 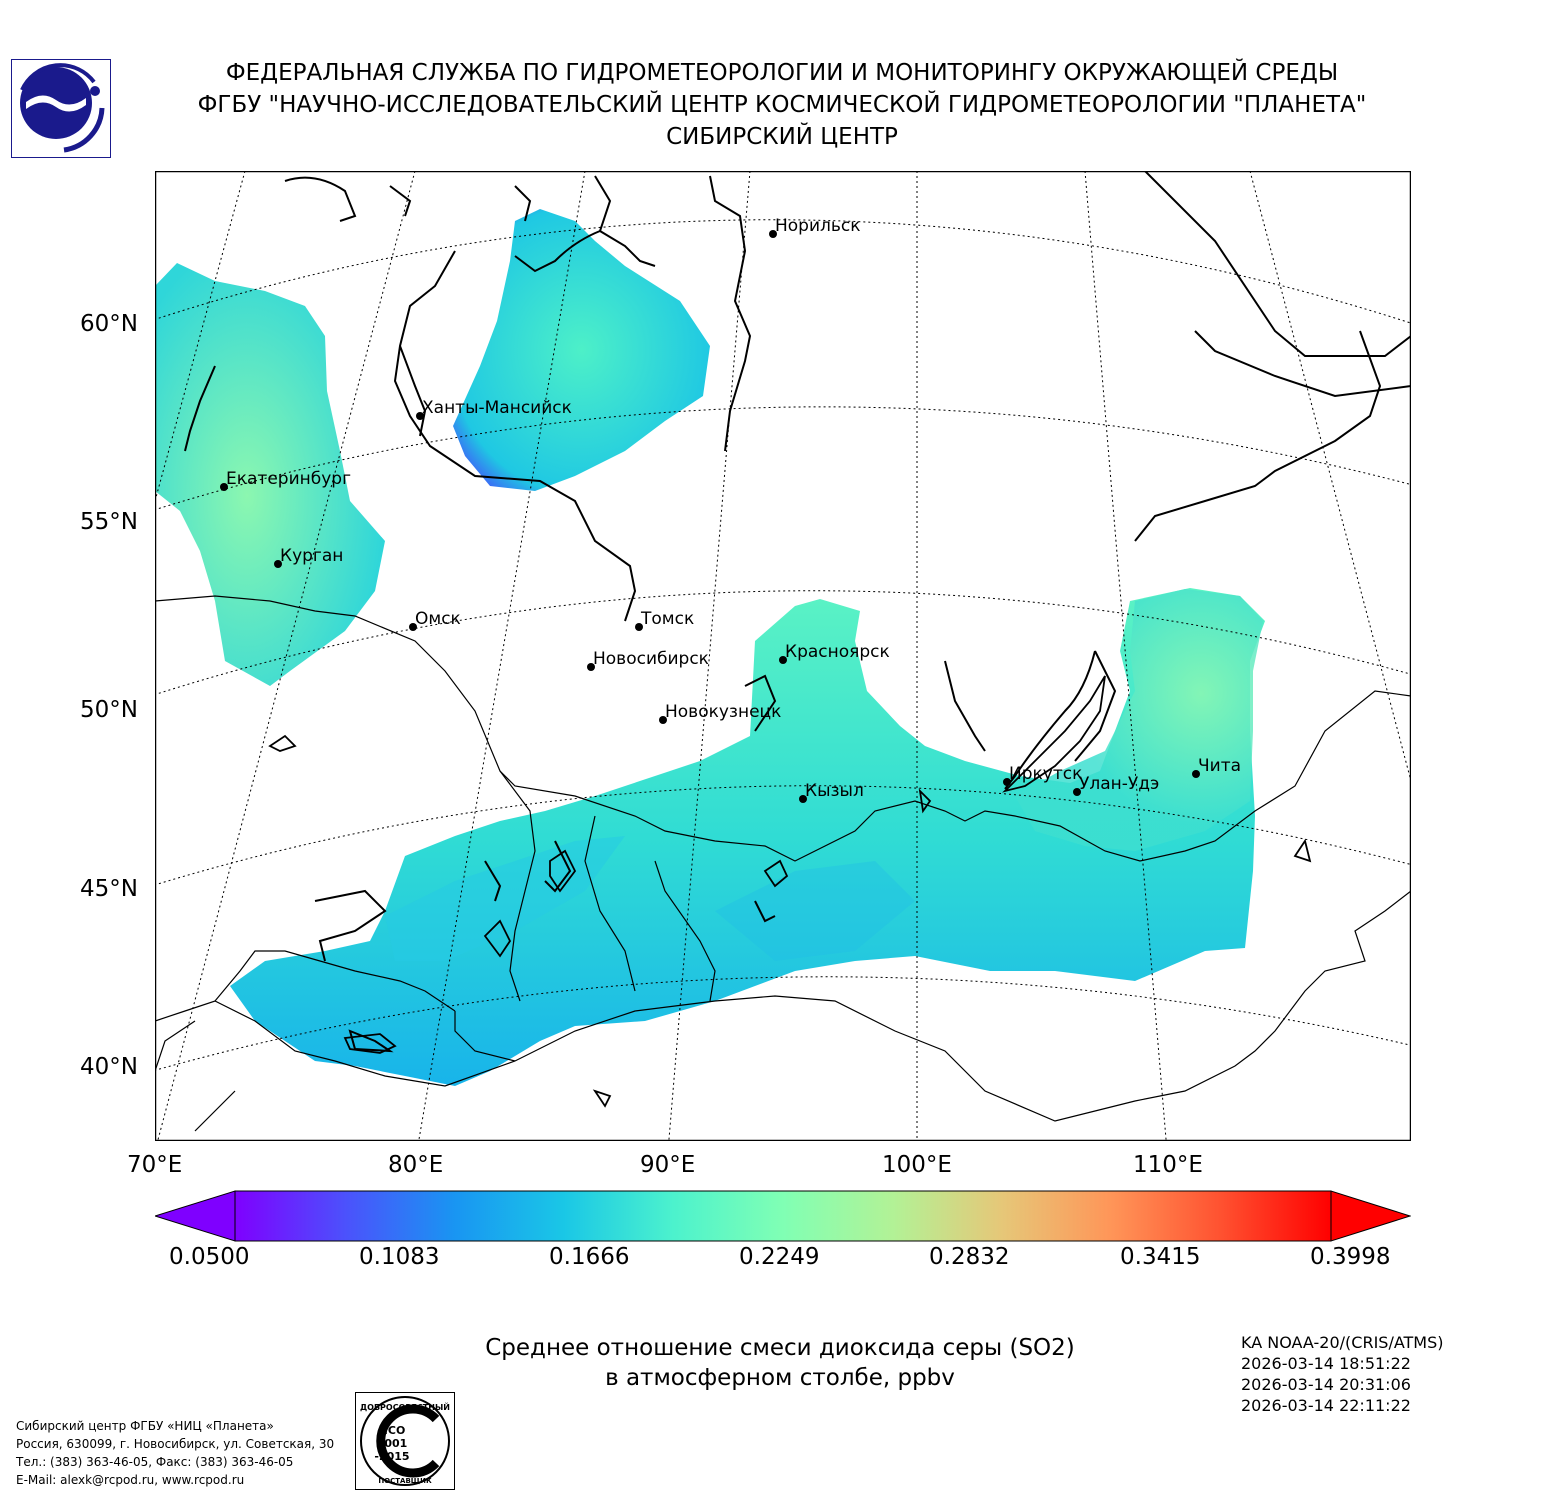 I want to click on city-label: Иркутск, so click(x=1045, y=774).